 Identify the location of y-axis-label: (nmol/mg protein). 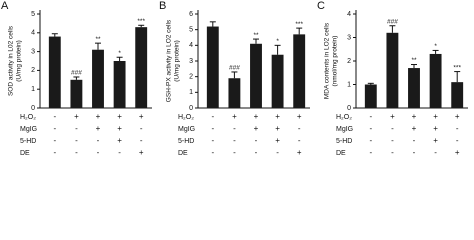
(335, 61).